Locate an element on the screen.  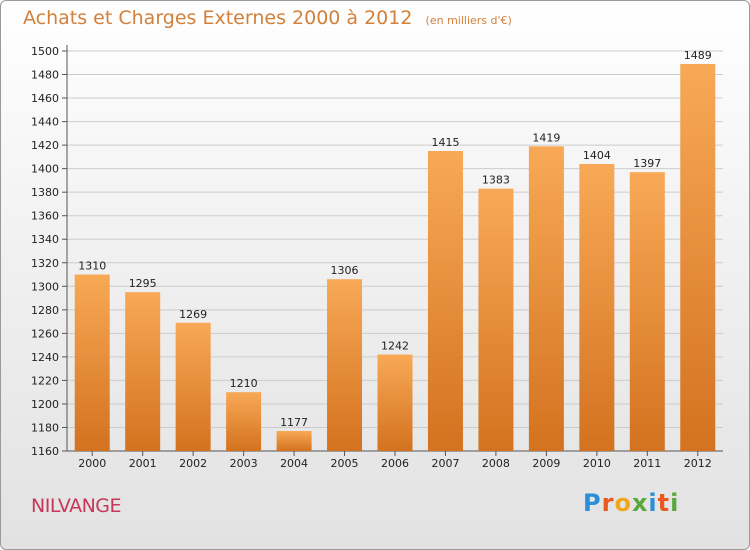
bar-2012 is located at coordinates (698, 257).